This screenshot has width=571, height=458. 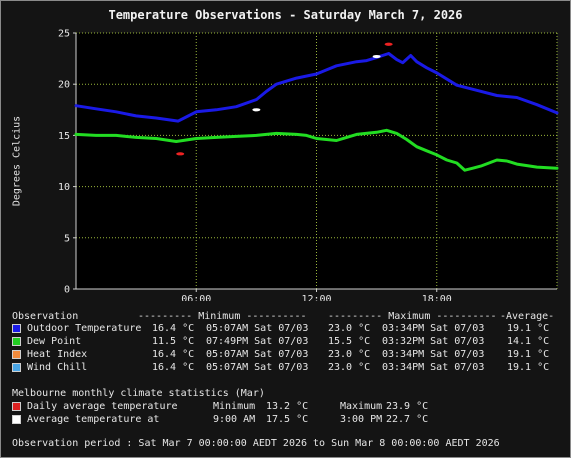 What do you see at coordinates (67, 290) in the screenshot?
I see `y-tick-label: 0` at bounding box center [67, 290].